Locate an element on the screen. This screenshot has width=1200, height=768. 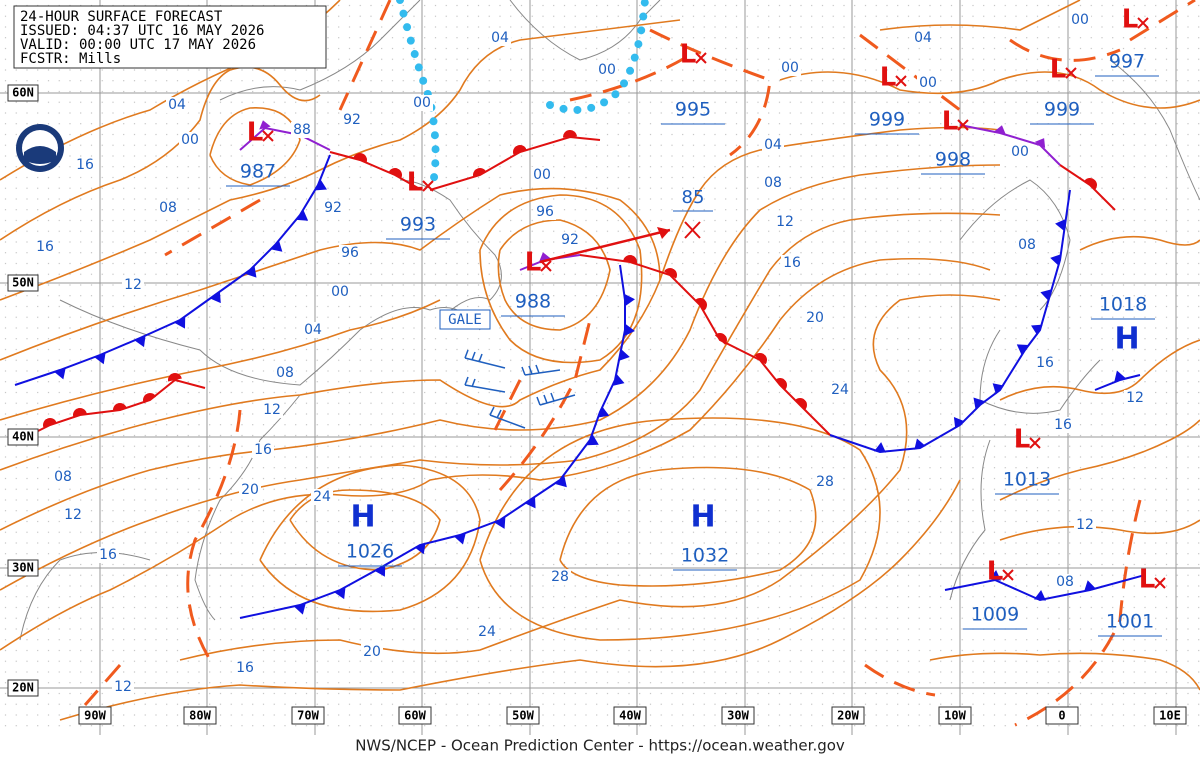
header-issued: ISSUED: 04:37 UTC 16 MAY 2026 is located at coordinates (142, 31).